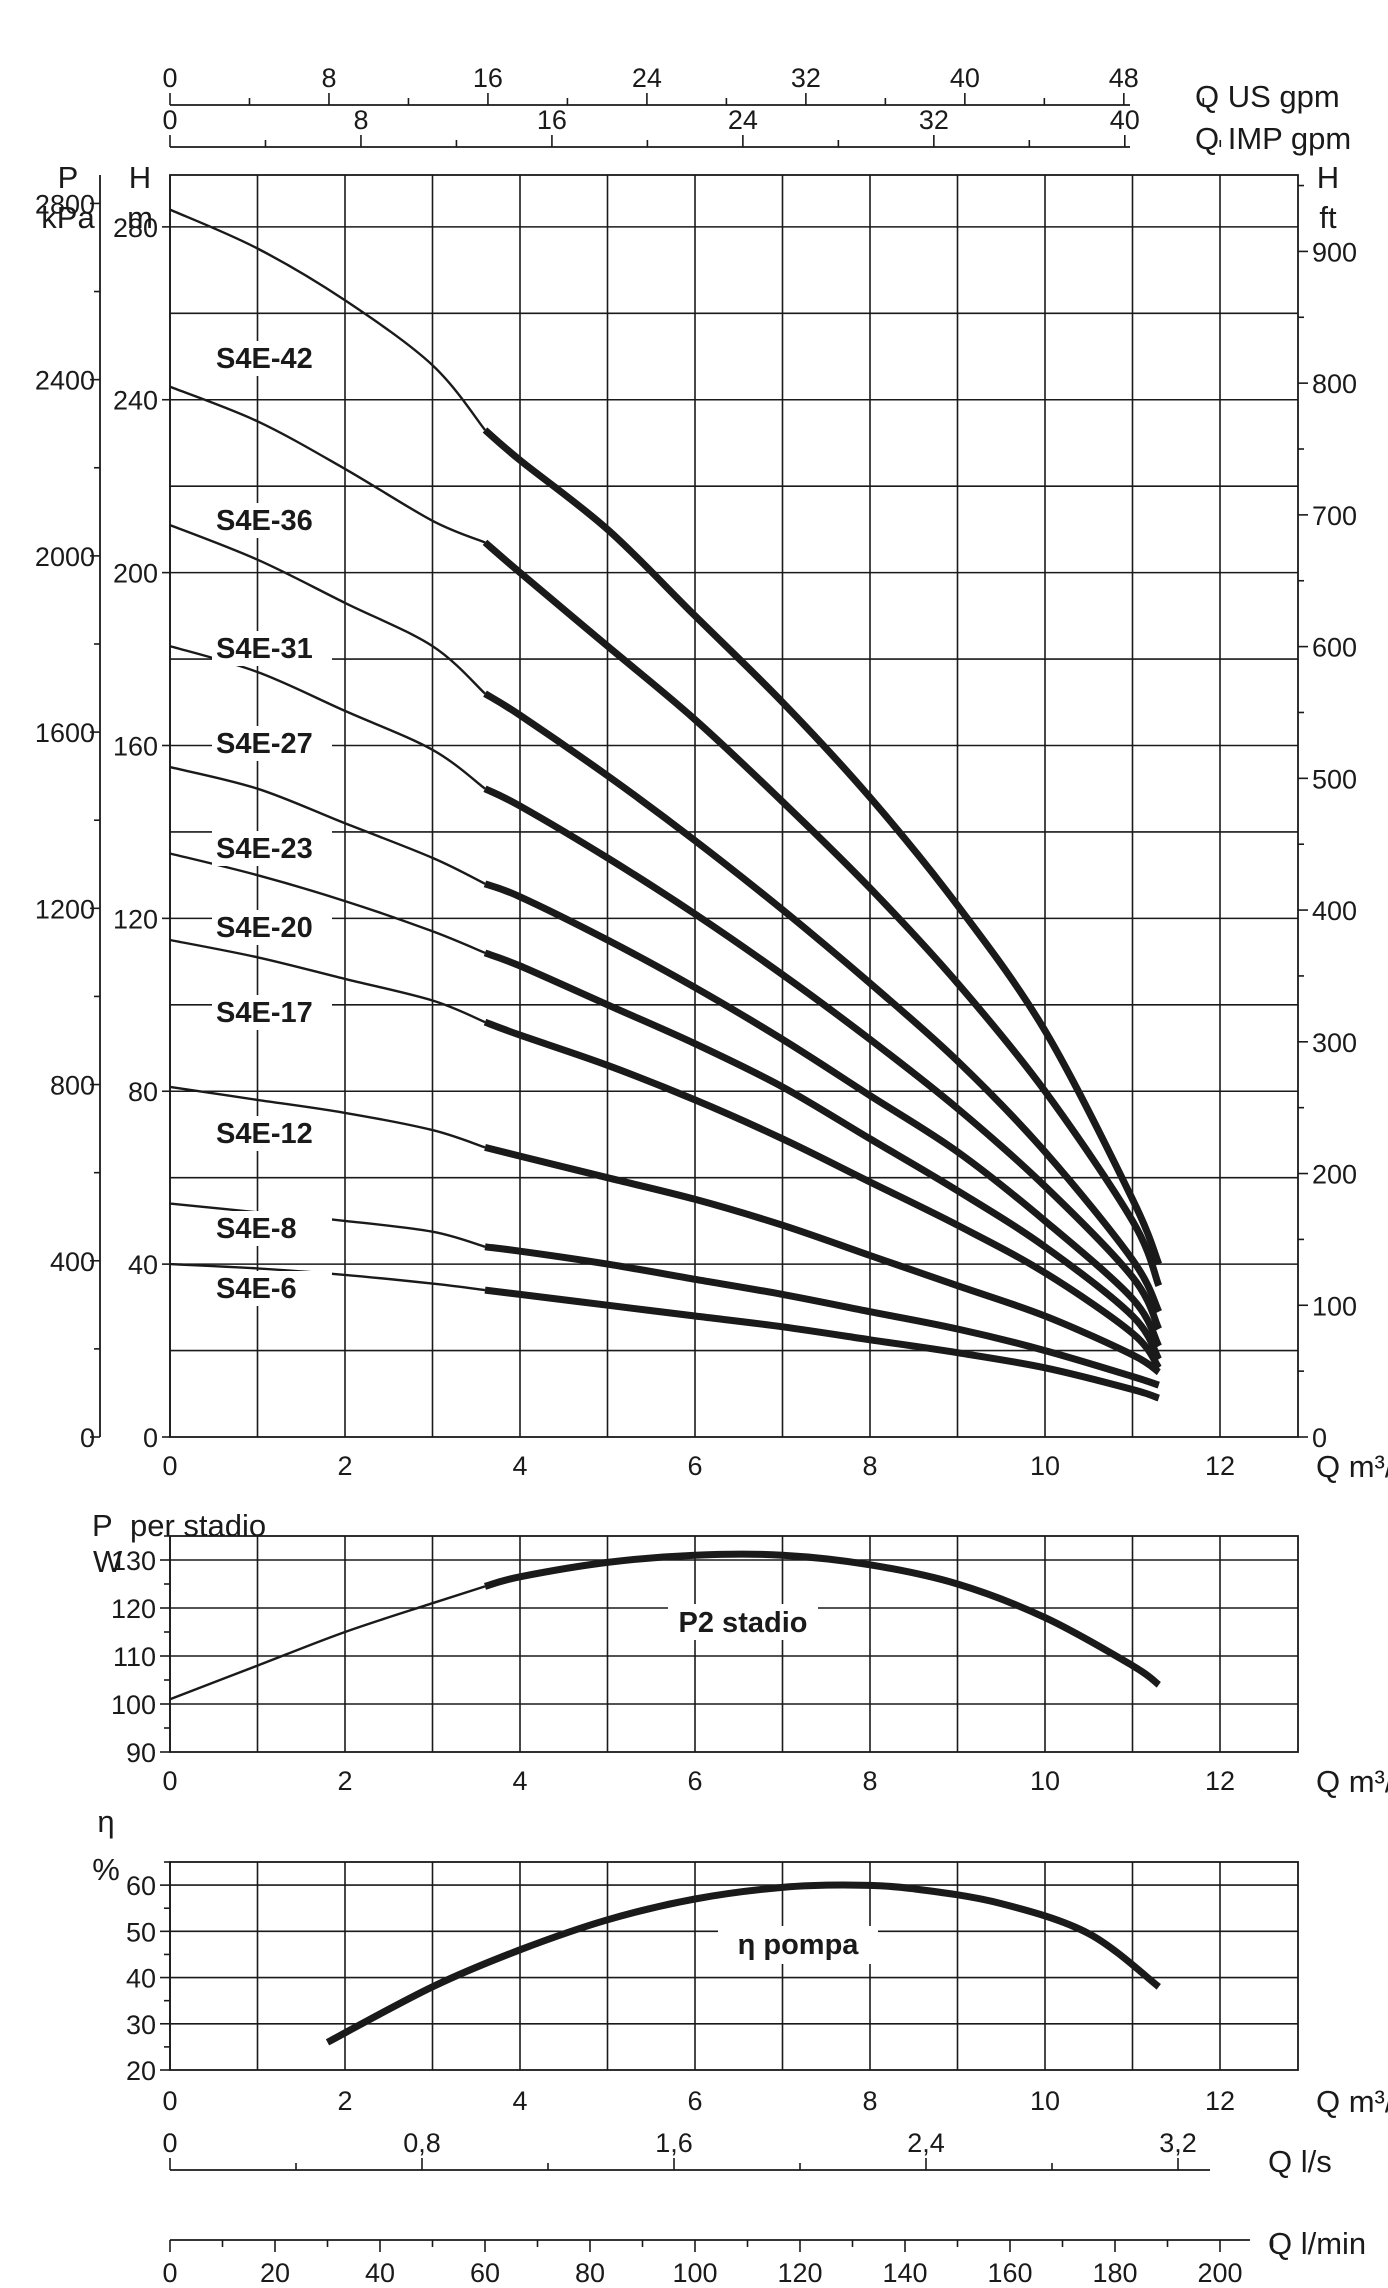 The image size is (1388, 2288). What do you see at coordinates (965, 78) in the screenshot?
I see `us-gpm-tick-label: 40` at bounding box center [965, 78].